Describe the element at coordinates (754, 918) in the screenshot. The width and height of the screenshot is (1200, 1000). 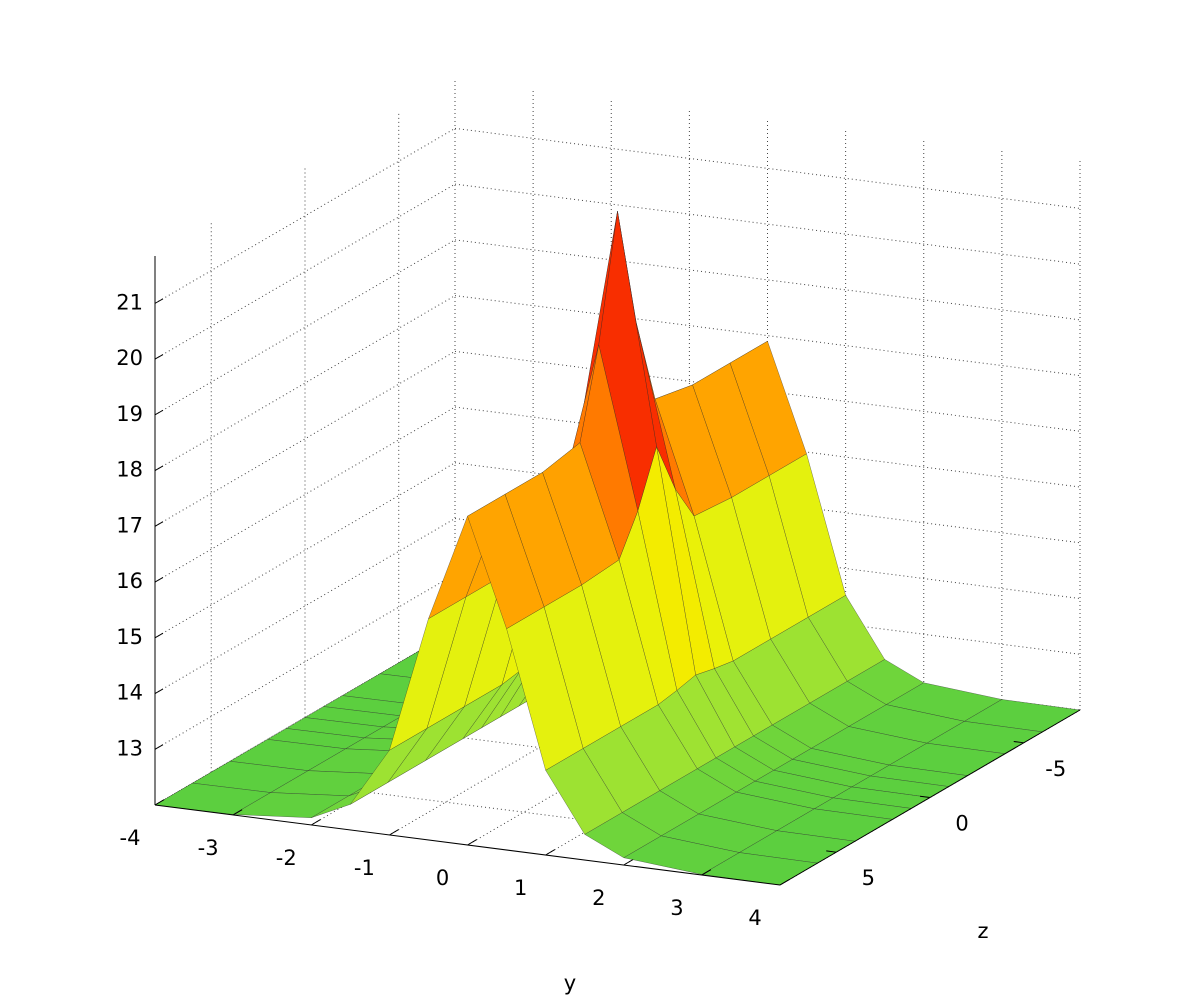
I see `x-tick-label: 4` at that location.